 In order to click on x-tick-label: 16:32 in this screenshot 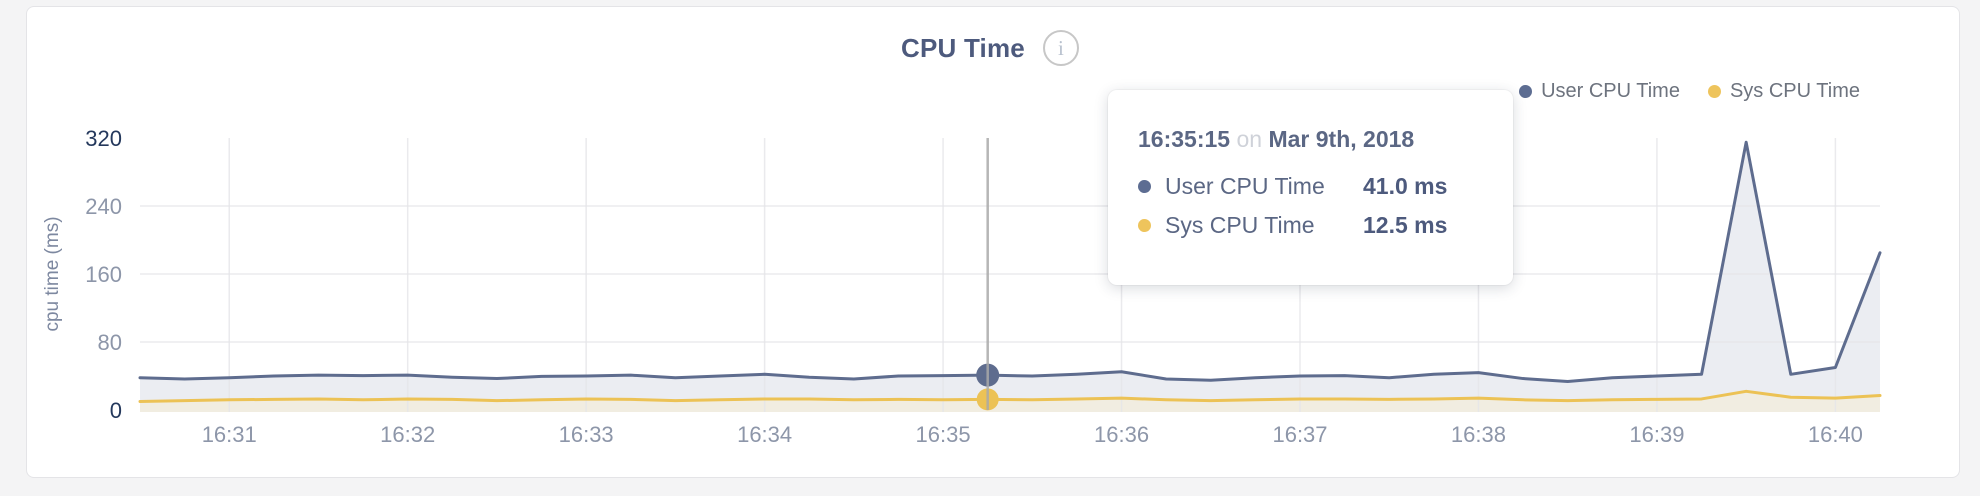, I will do `click(407, 434)`.